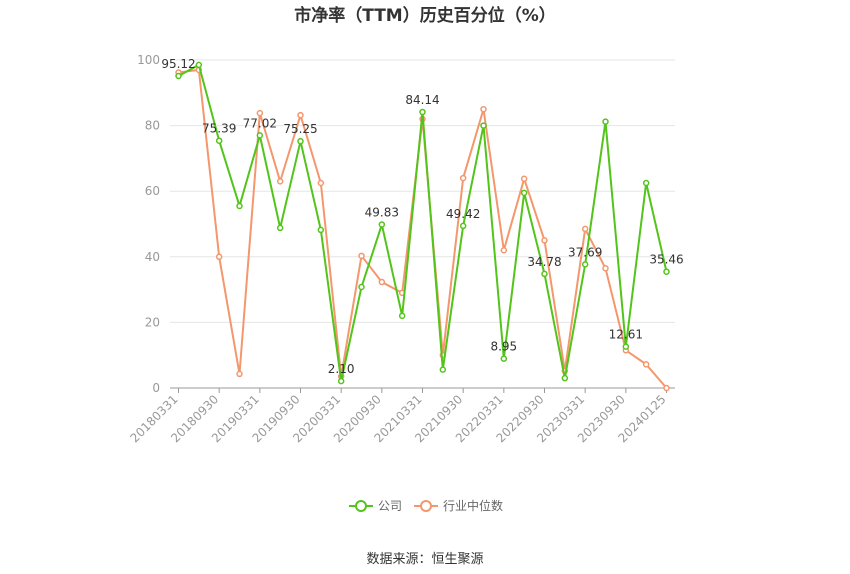 The width and height of the screenshot is (850, 574). What do you see at coordinates (148, 60) in the screenshot?
I see `y-tick-label: 100` at bounding box center [148, 60].